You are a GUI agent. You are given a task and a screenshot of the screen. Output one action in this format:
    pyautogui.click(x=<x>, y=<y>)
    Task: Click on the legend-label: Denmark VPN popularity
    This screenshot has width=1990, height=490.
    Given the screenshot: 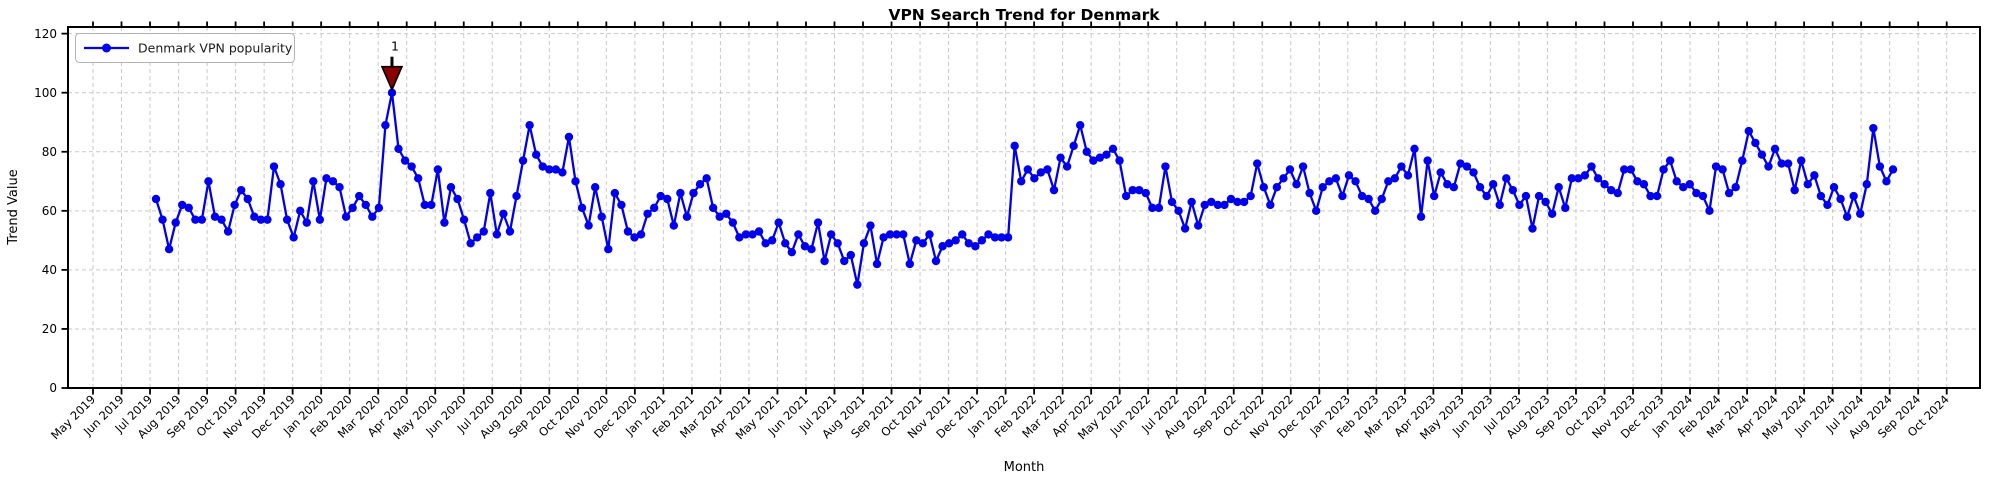 What is the action you would take?
    pyautogui.click(x=215, y=48)
    